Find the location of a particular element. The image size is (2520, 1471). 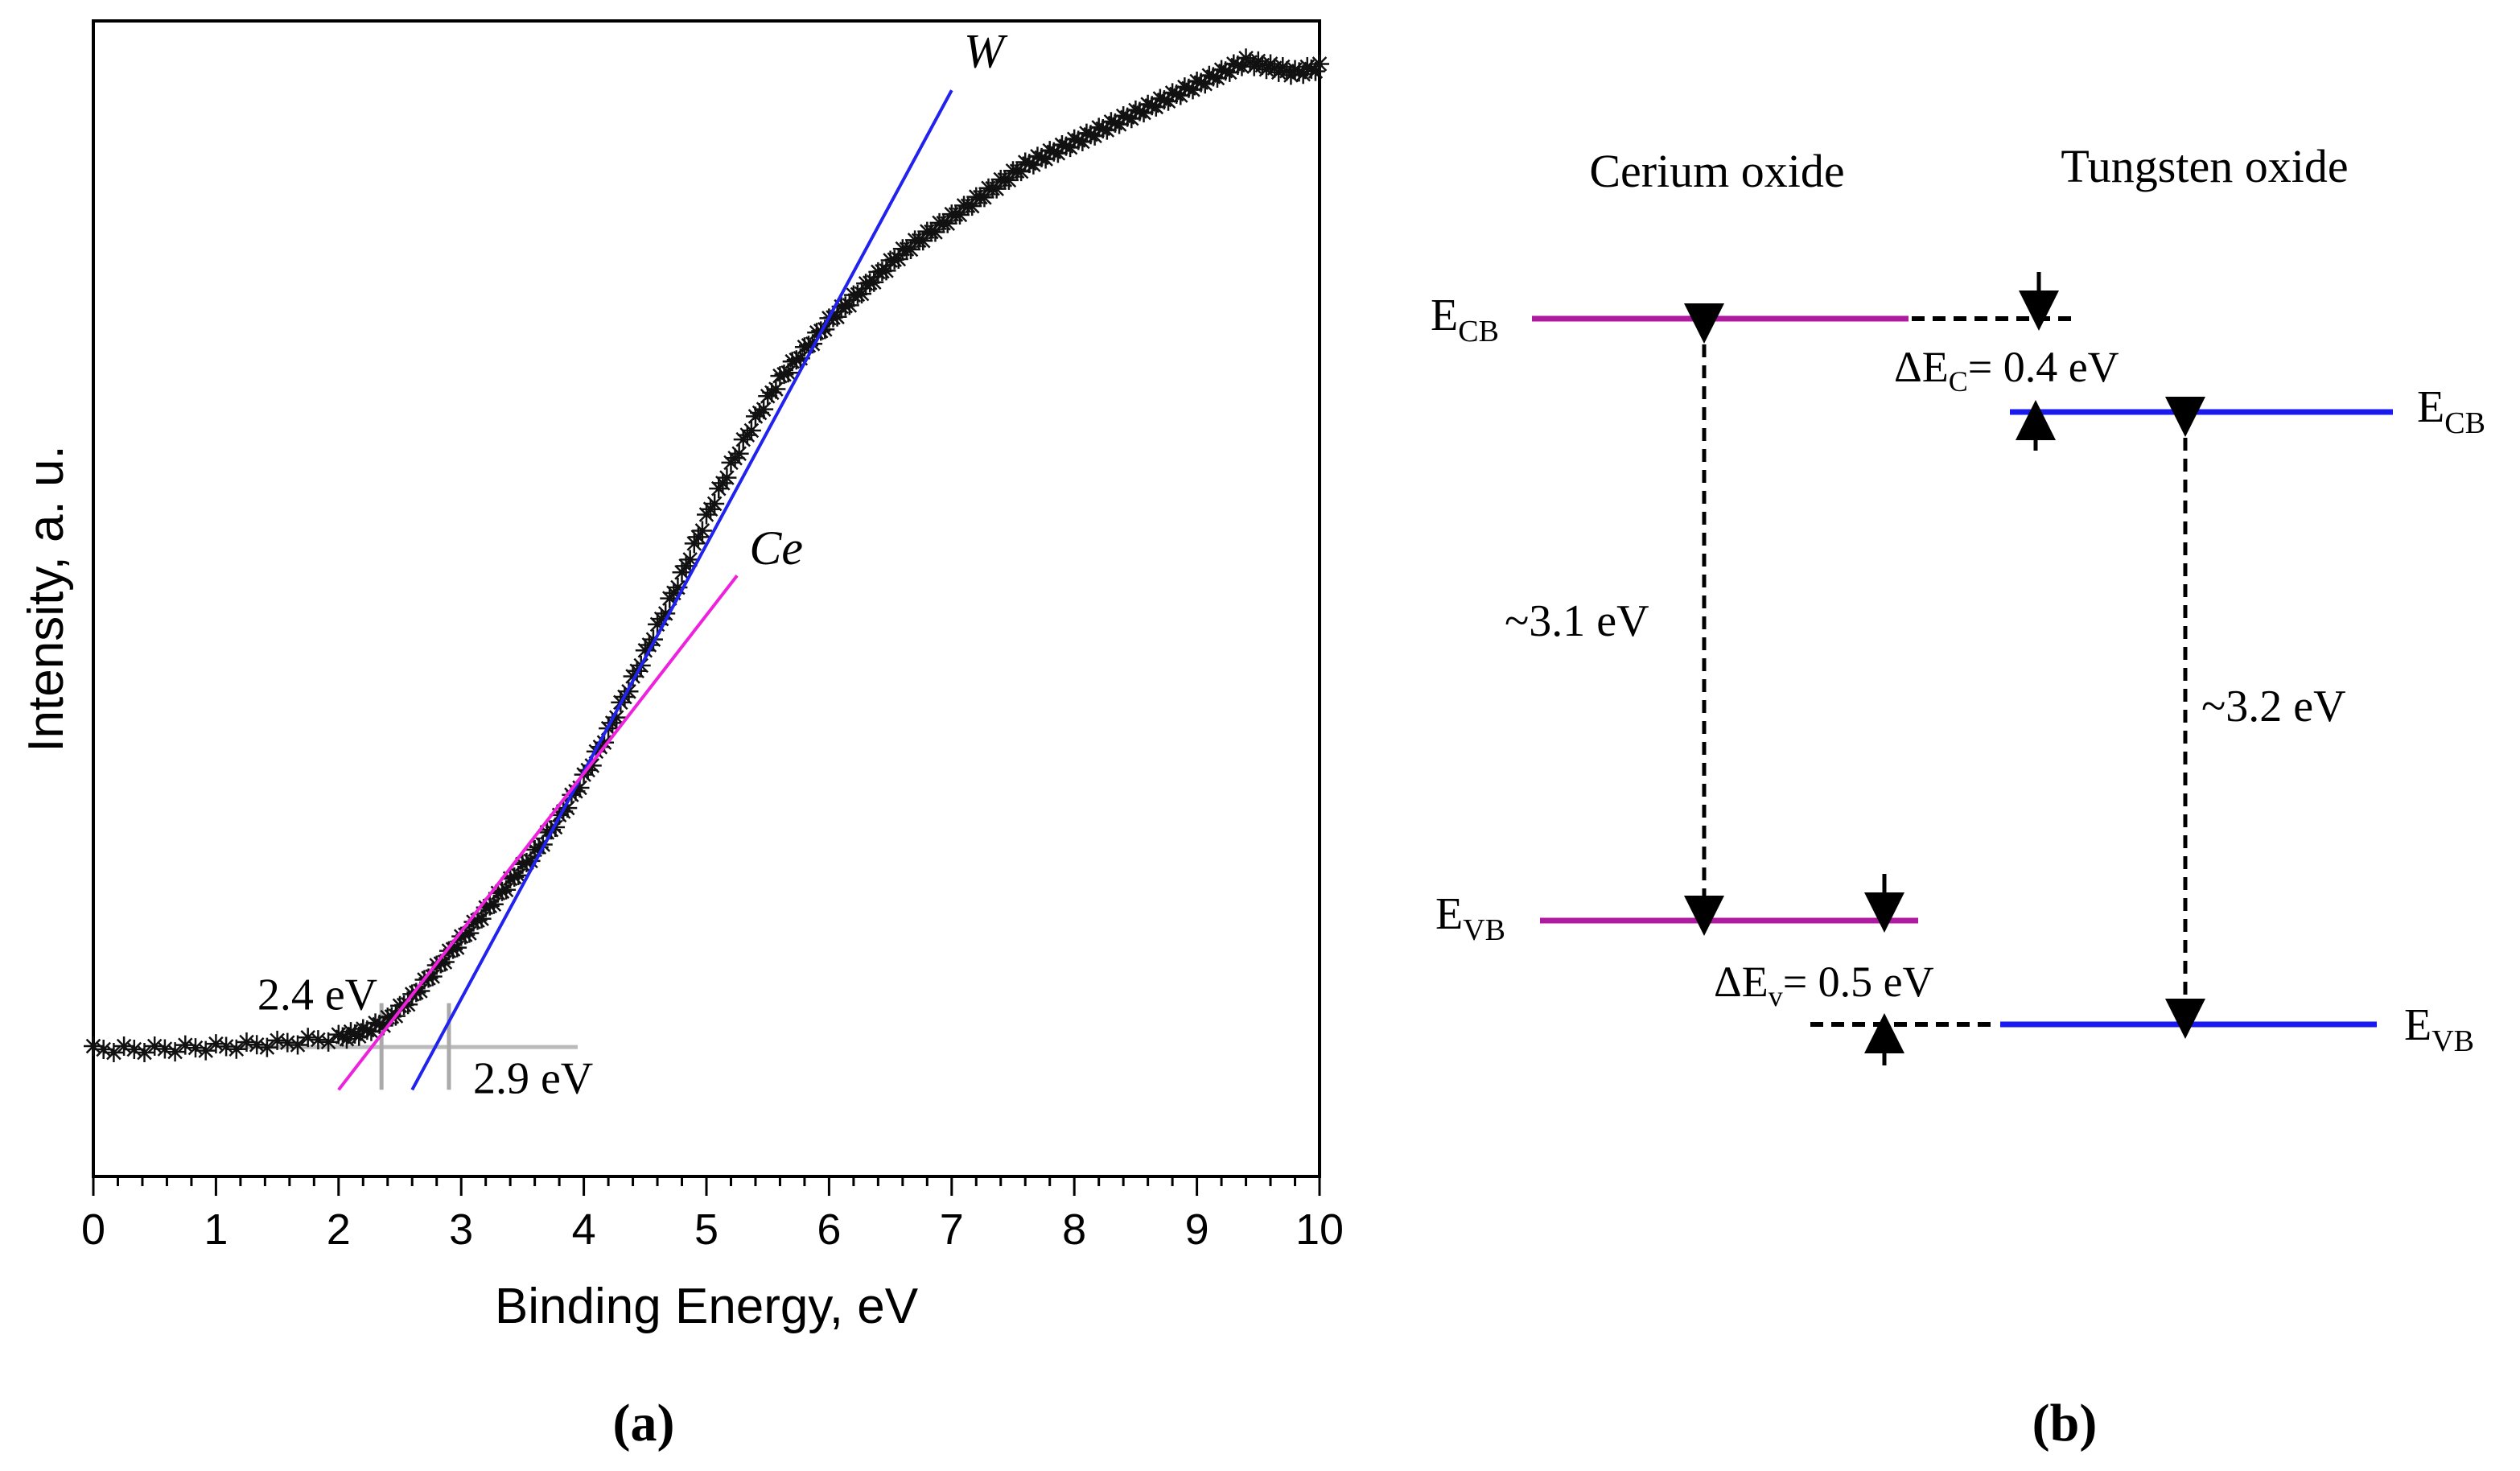

wo3-evb-label: EVB is located at coordinates (2439, 1029).